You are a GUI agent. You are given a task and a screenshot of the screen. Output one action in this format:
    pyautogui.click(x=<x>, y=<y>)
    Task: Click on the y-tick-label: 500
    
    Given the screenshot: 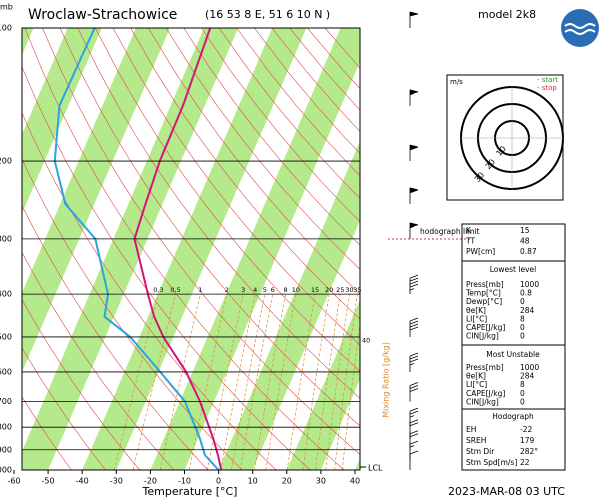 What is the action you would take?
    pyautogui.click(x=6, y=336)
    